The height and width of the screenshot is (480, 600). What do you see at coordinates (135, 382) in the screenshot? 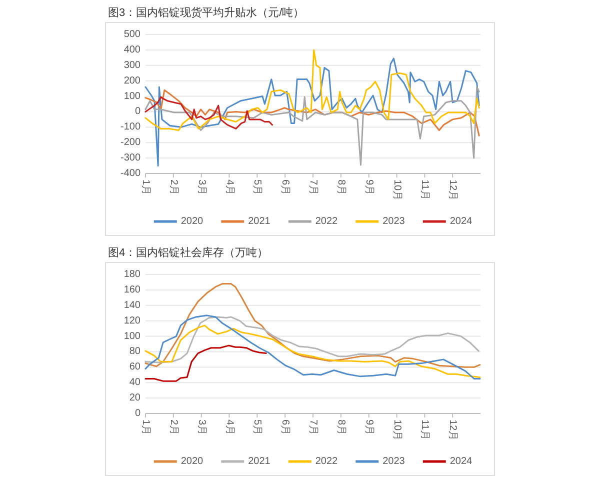
I see `y-tick-label: 40` at bounding box center [135, 382].